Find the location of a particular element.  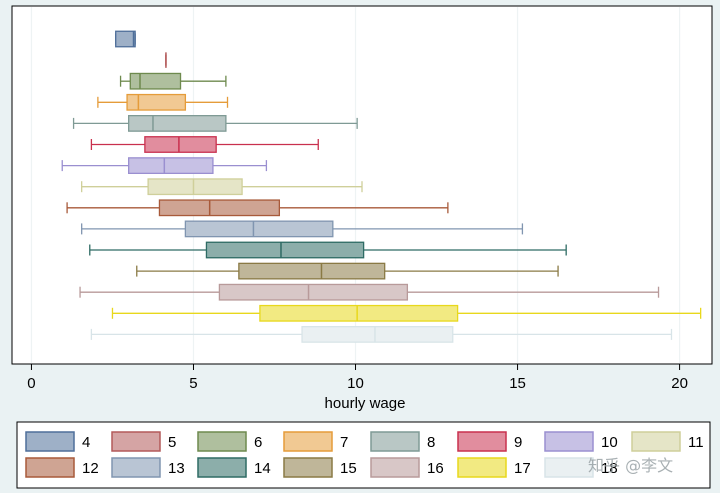

x-axis-label: hourly wage is located at coordinates (365, 403).